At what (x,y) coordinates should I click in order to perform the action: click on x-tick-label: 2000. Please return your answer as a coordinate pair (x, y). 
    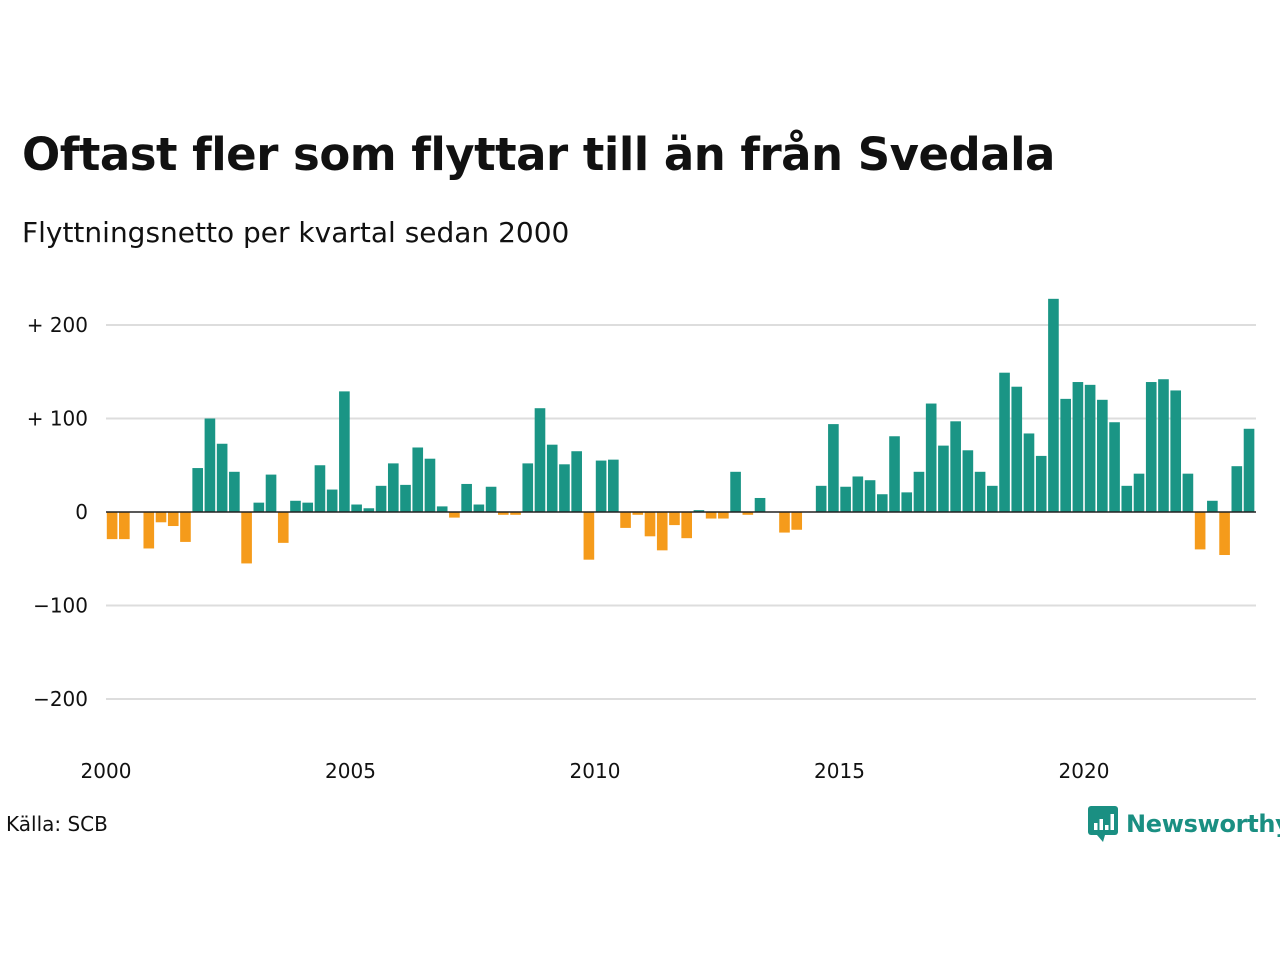
    Looking at the image, I should click on (106, 771).